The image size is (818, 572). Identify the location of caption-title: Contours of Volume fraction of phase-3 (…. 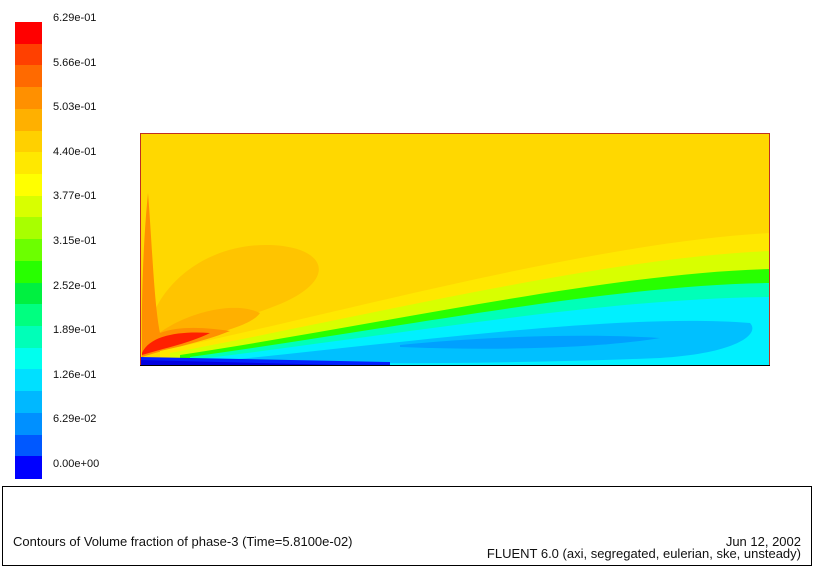
(183, 541).